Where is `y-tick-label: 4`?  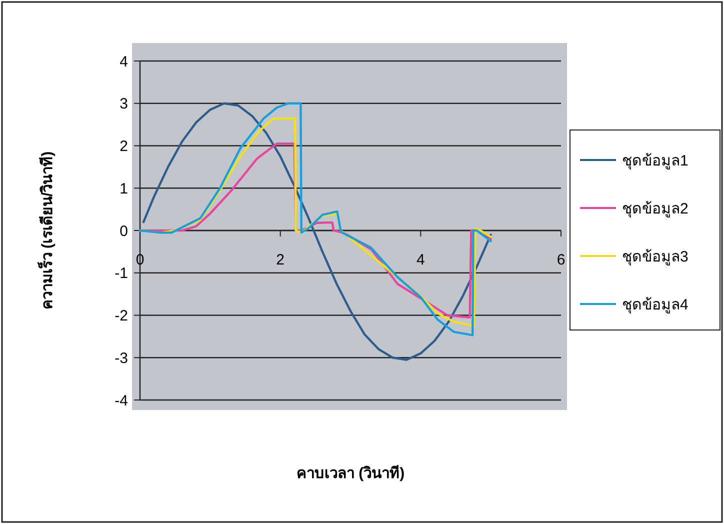 y-tick-label: 4 is located at coordinates (124, 61).